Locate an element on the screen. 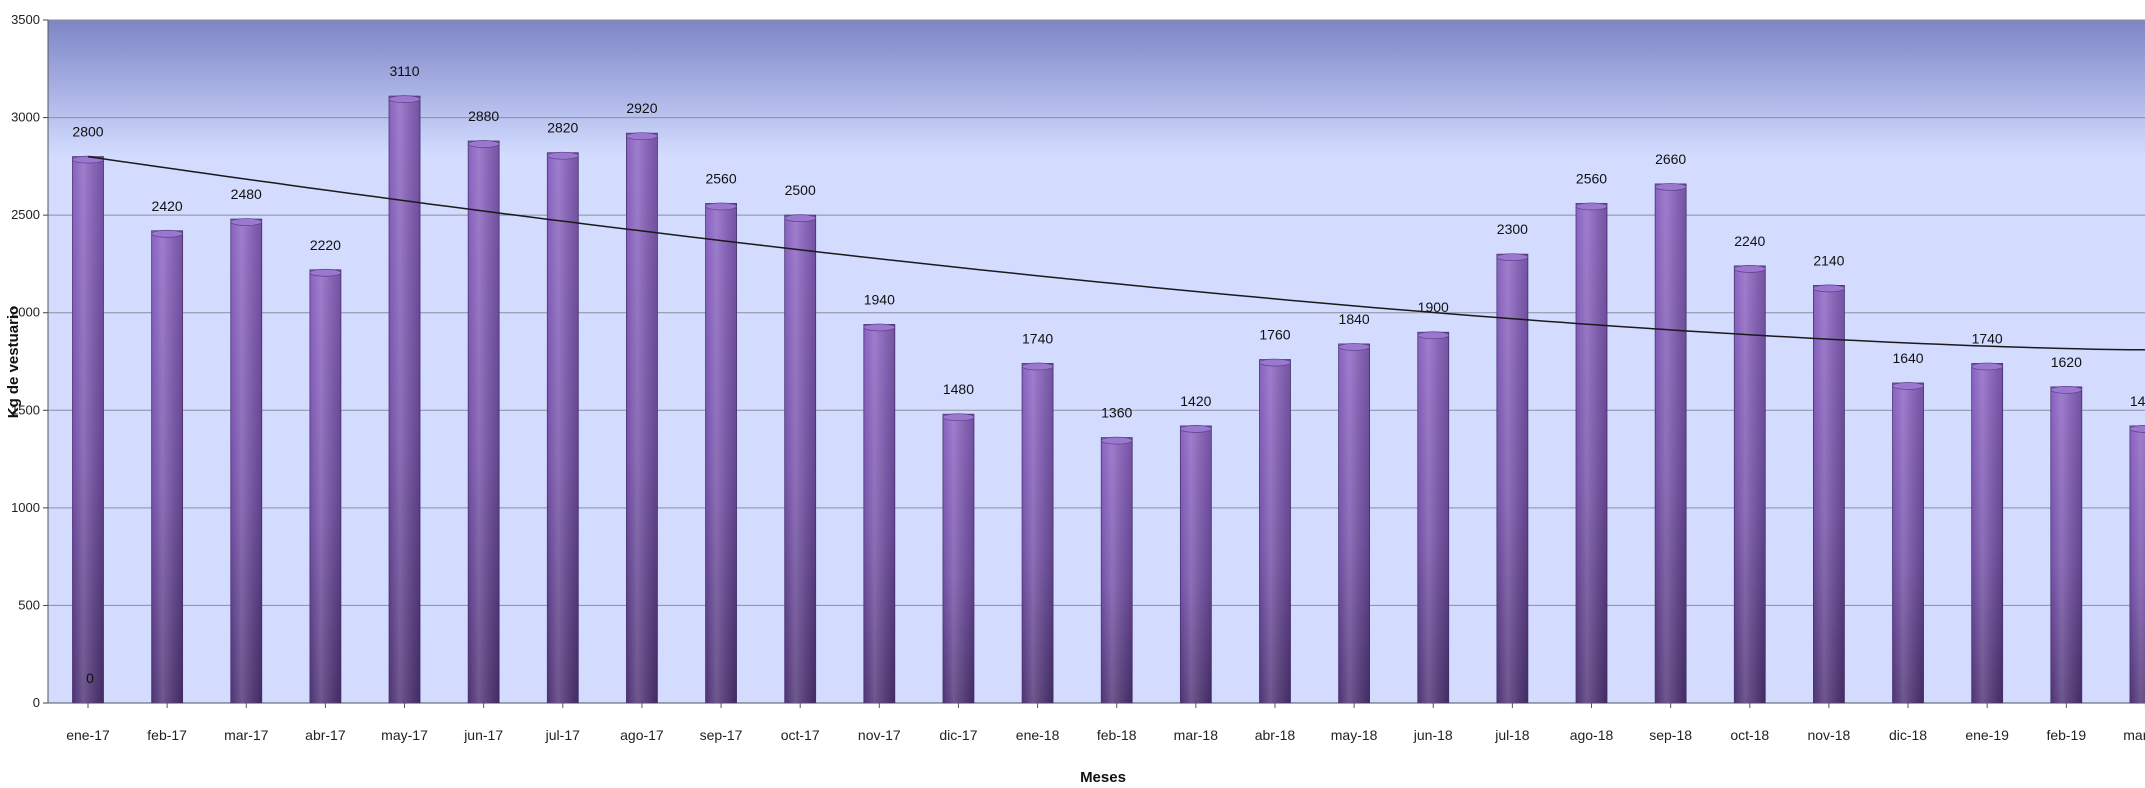 The image size is (2145, 788). x-tick-label: ene-18 is located at coordinates (1038, 735).